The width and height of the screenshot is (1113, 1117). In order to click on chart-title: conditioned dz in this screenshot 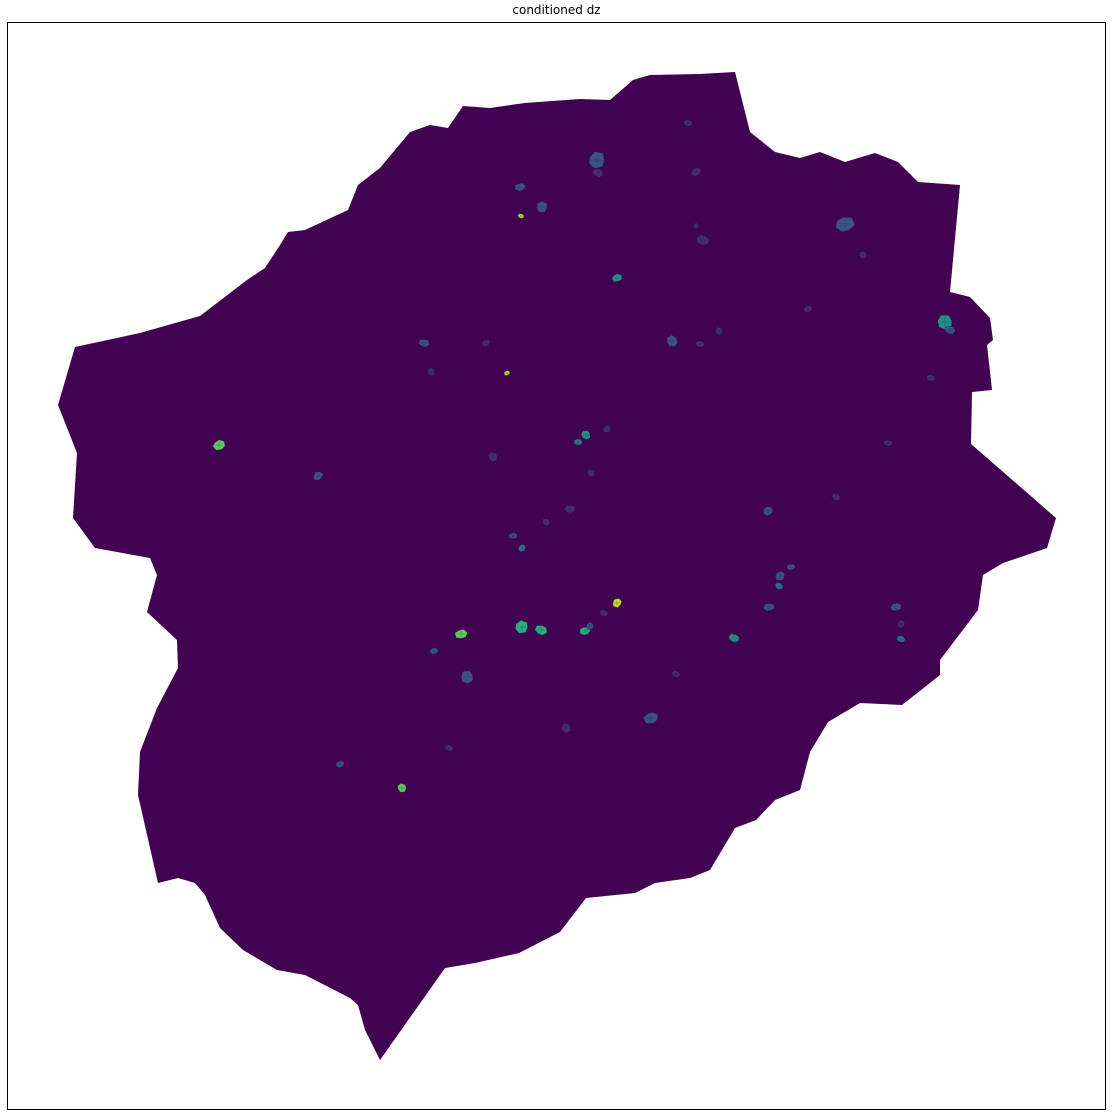, I will do `click(556, 10)`.